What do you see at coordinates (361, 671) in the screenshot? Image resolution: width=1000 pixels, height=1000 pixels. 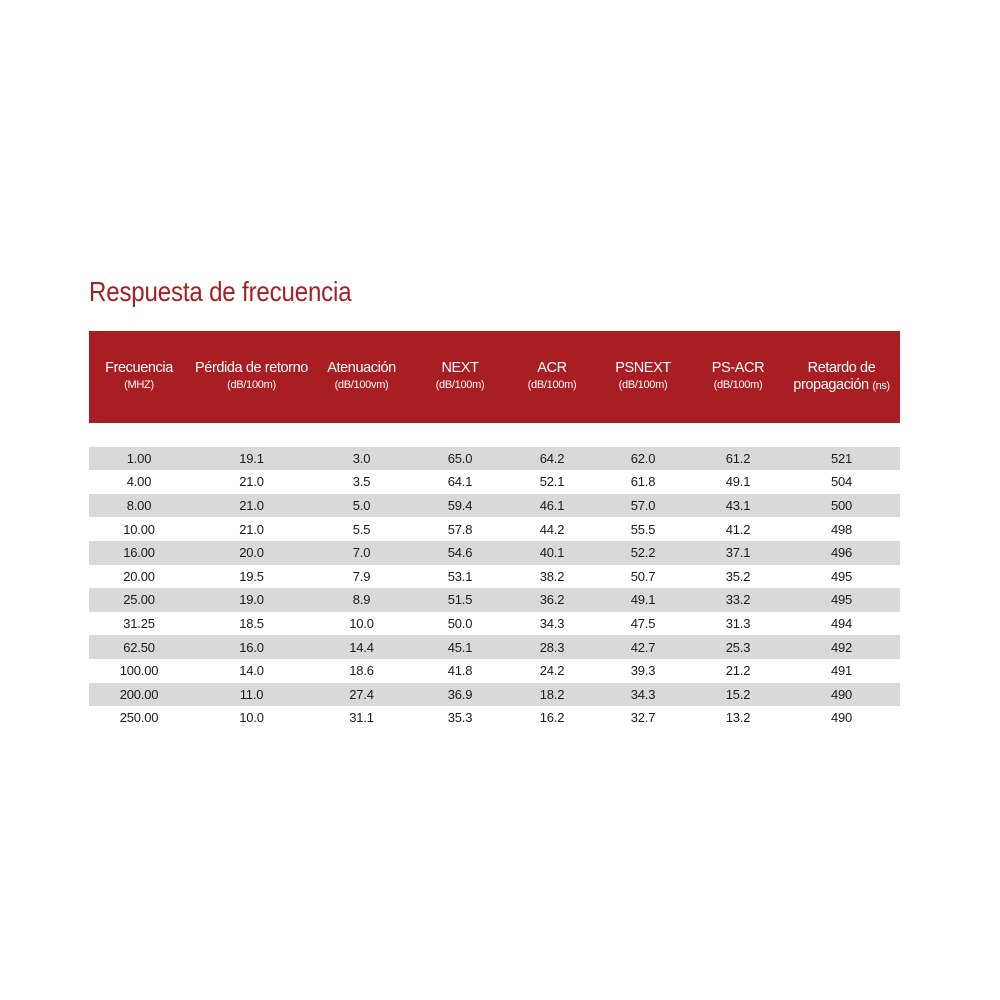 I see `table-cell: 18.6` at bounding box center [361, 671].